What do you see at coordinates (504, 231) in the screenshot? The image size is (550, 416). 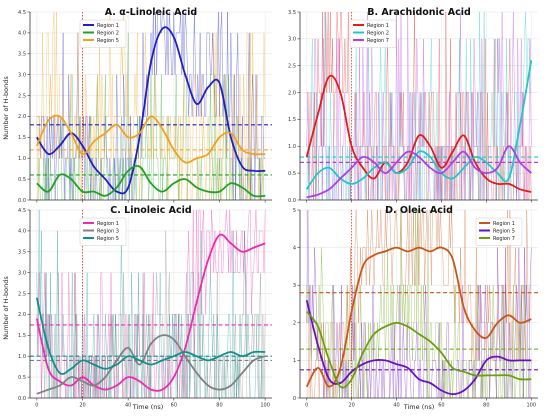 I see `legend-label-2: Region 5` at bounding box center [504, 231].